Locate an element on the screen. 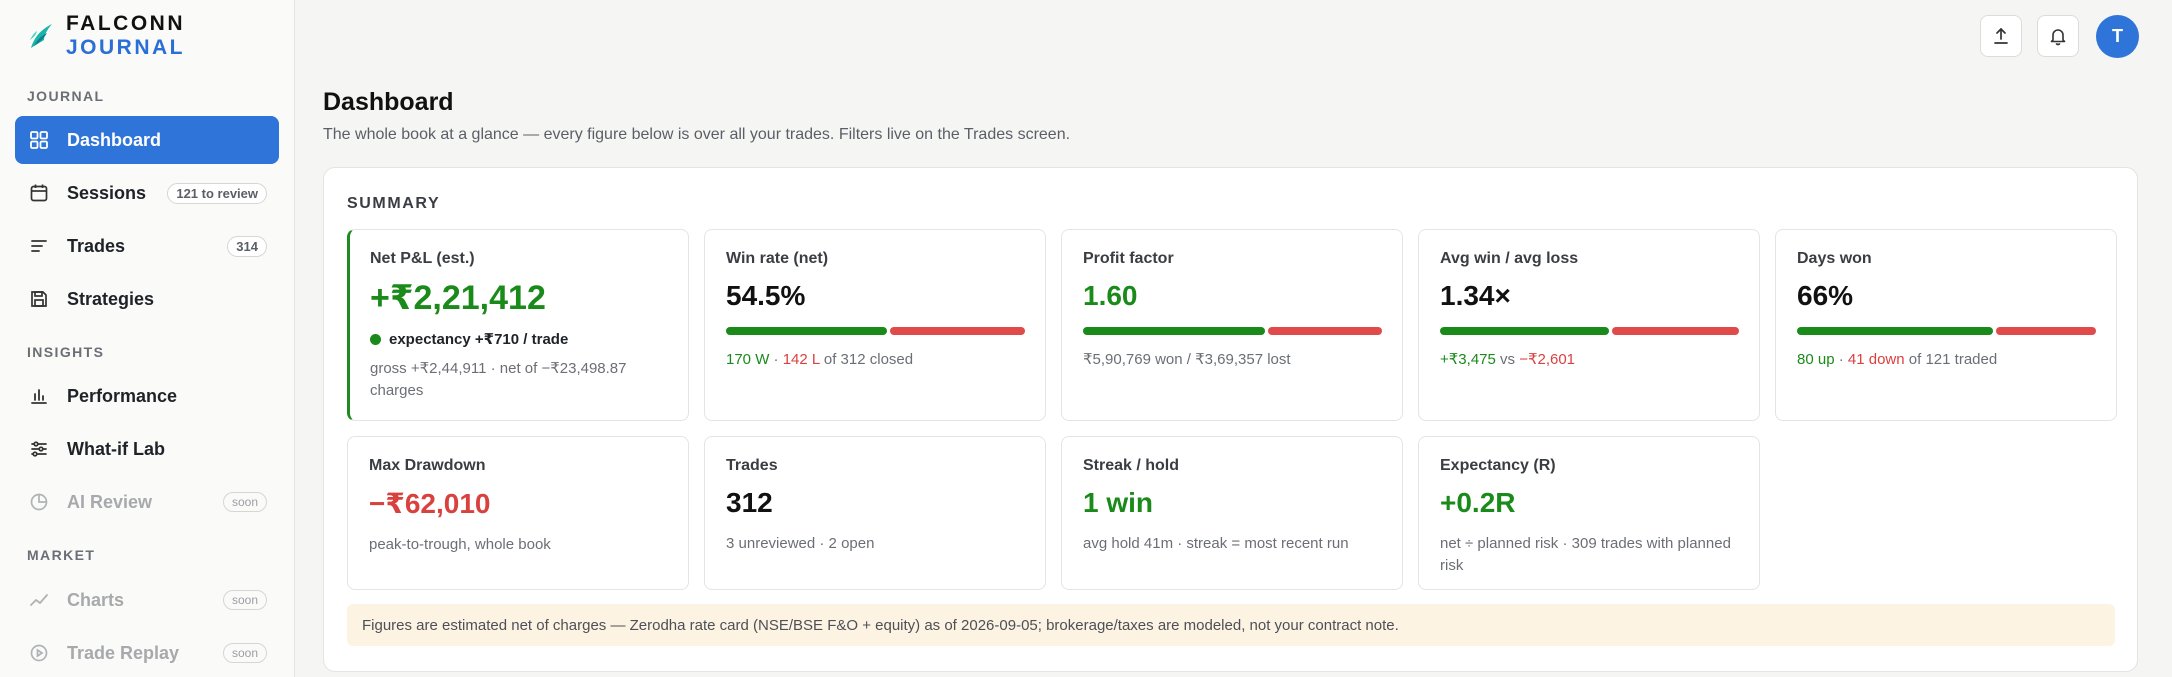 This screenshot has height=677, width=2172. card-label: Trades is located at coordinates (752, 465).